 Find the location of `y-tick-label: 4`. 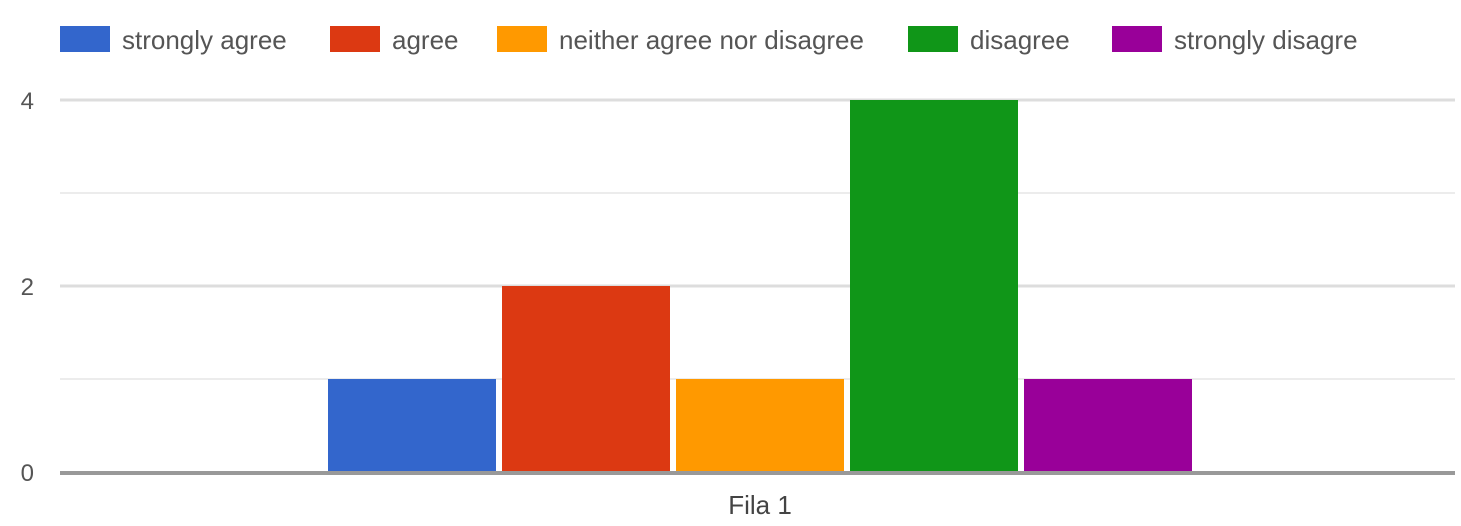

y-tick-label: 4 is located at coordinates (27, 101).